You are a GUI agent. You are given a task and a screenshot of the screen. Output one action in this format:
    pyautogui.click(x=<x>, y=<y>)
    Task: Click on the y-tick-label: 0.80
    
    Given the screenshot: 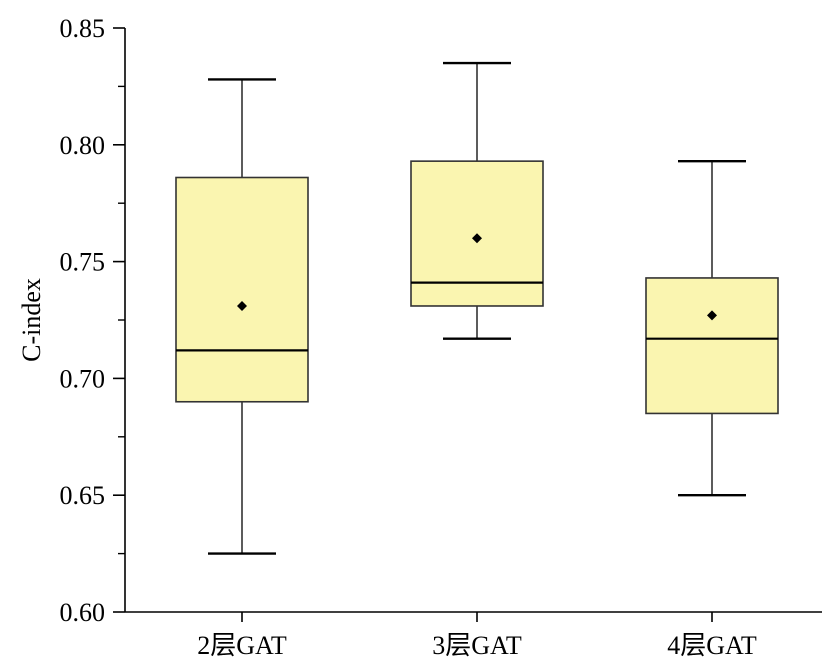 What is the action you would take?
    pyautogui.click(x=83, y=145)
    